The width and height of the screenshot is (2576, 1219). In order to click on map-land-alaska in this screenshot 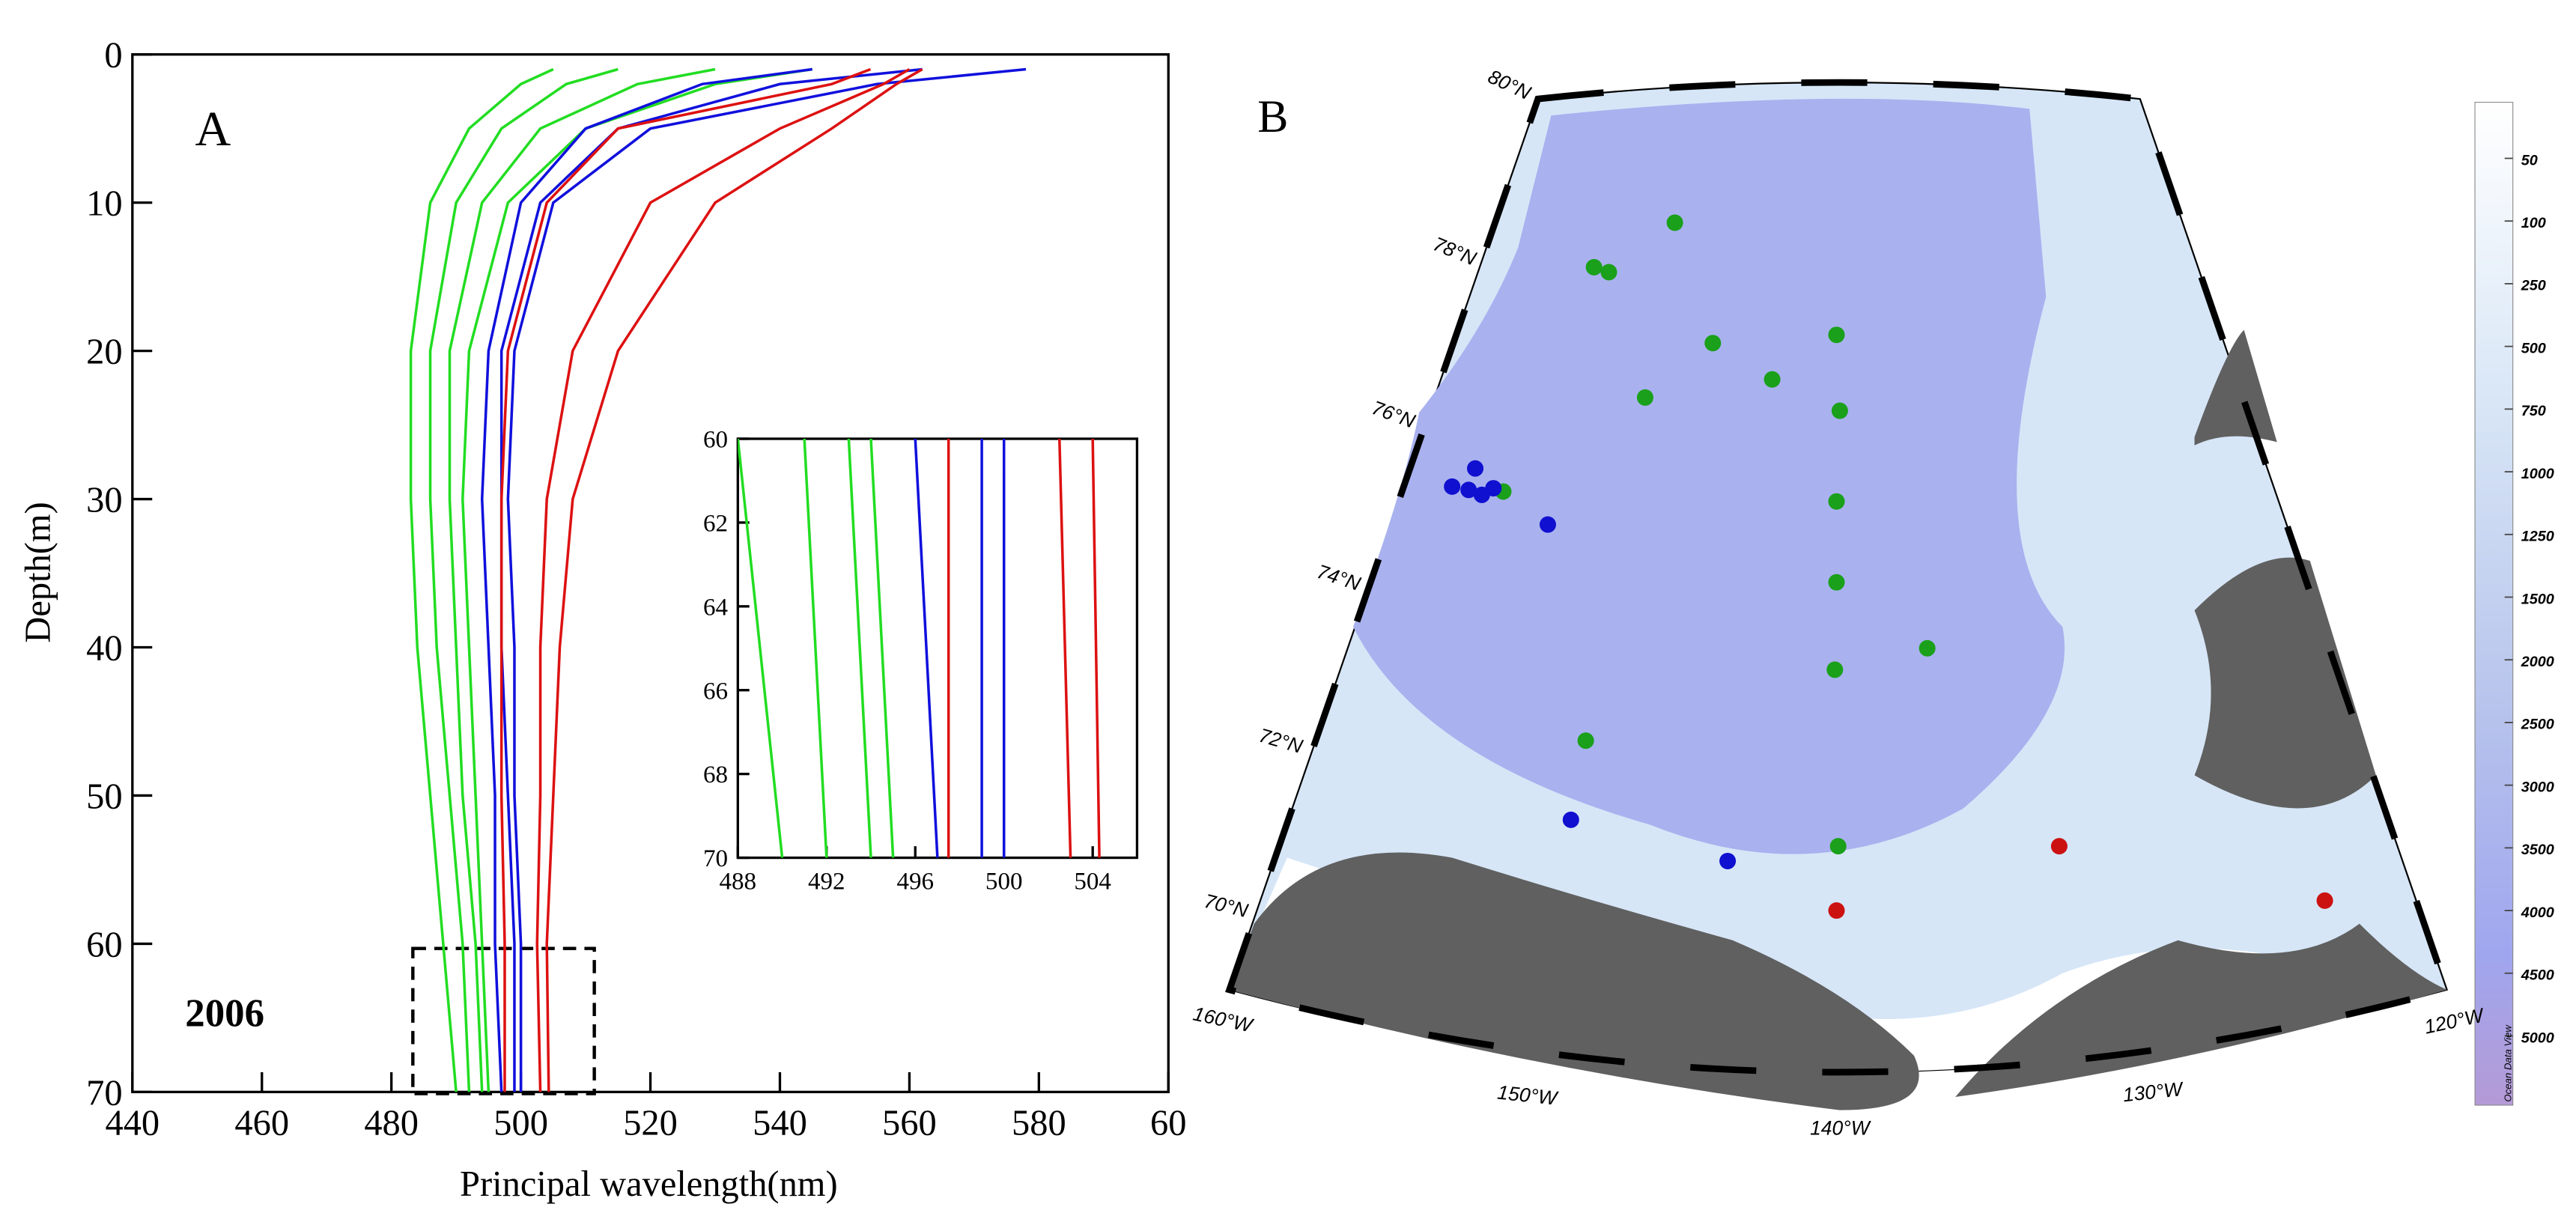, I will do `click(1574, 981)`.